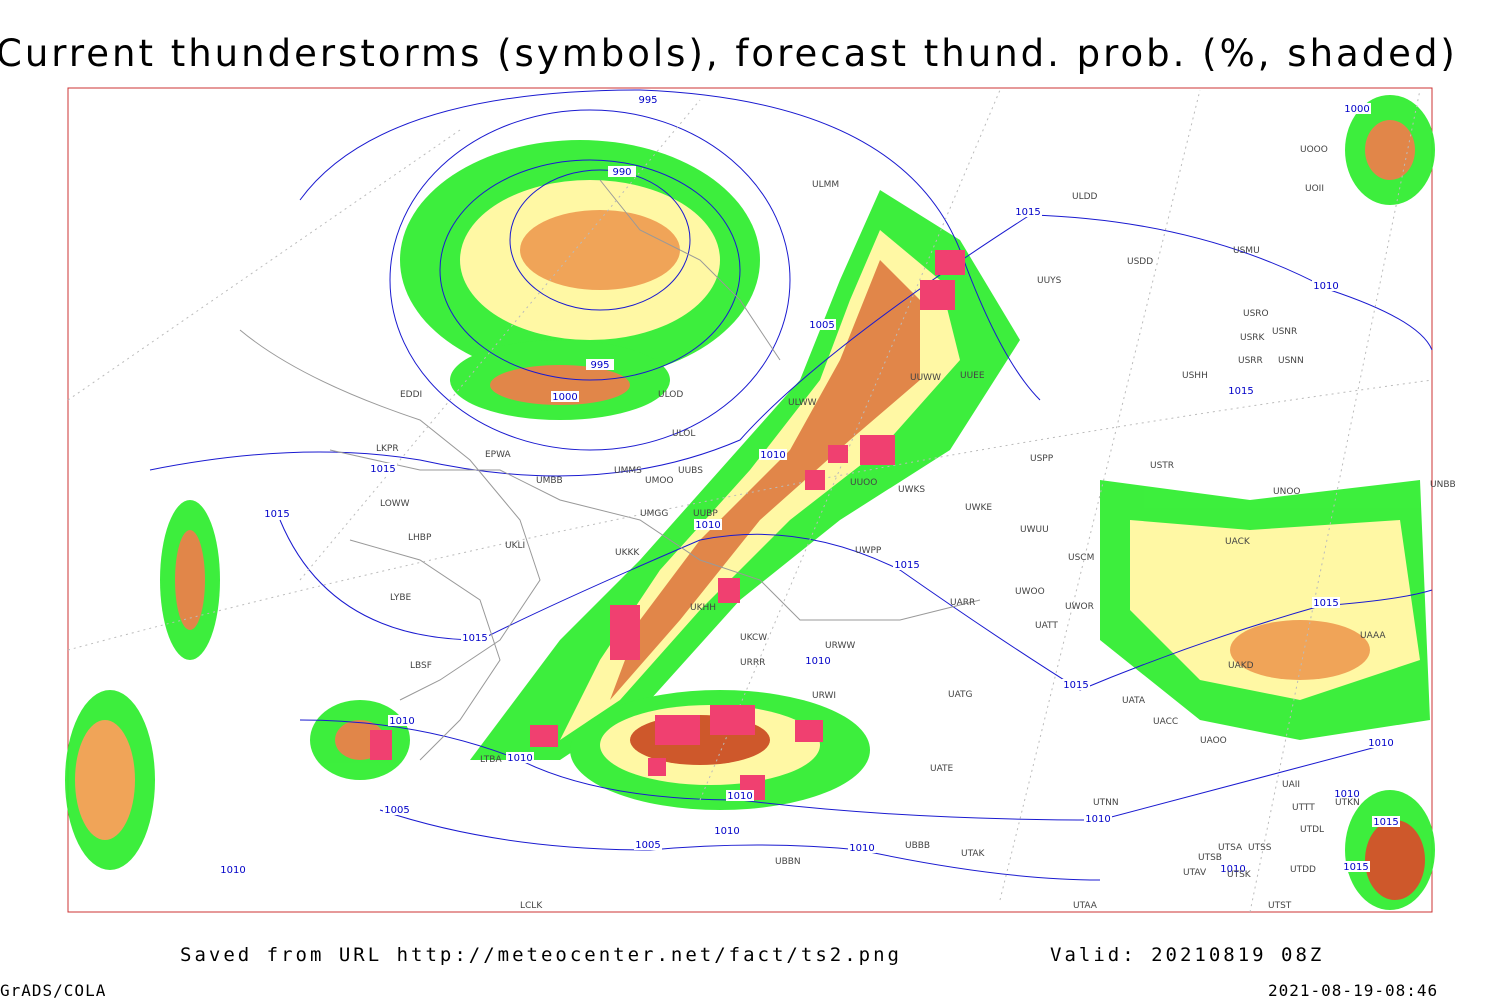  Describe the element at coordinates (973, 854) in the screenshot. I see `station-label: UTAK` at that location.